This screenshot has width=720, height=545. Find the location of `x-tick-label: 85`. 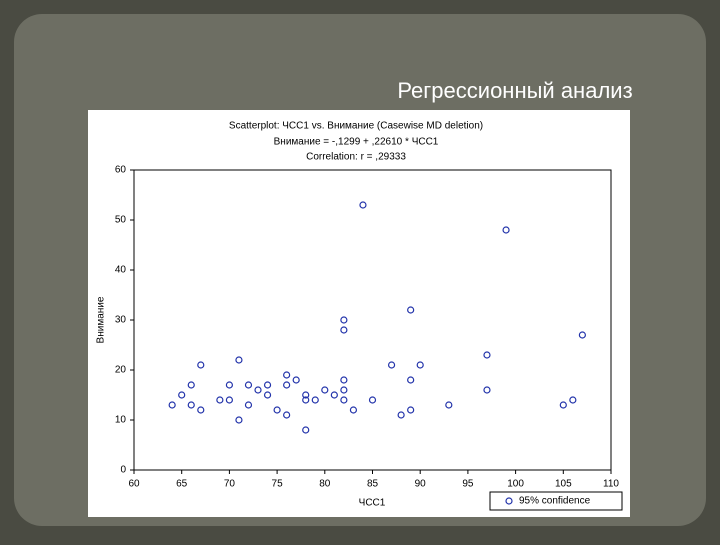

x-tick-label: 85 is located at coordinates (373, 484).